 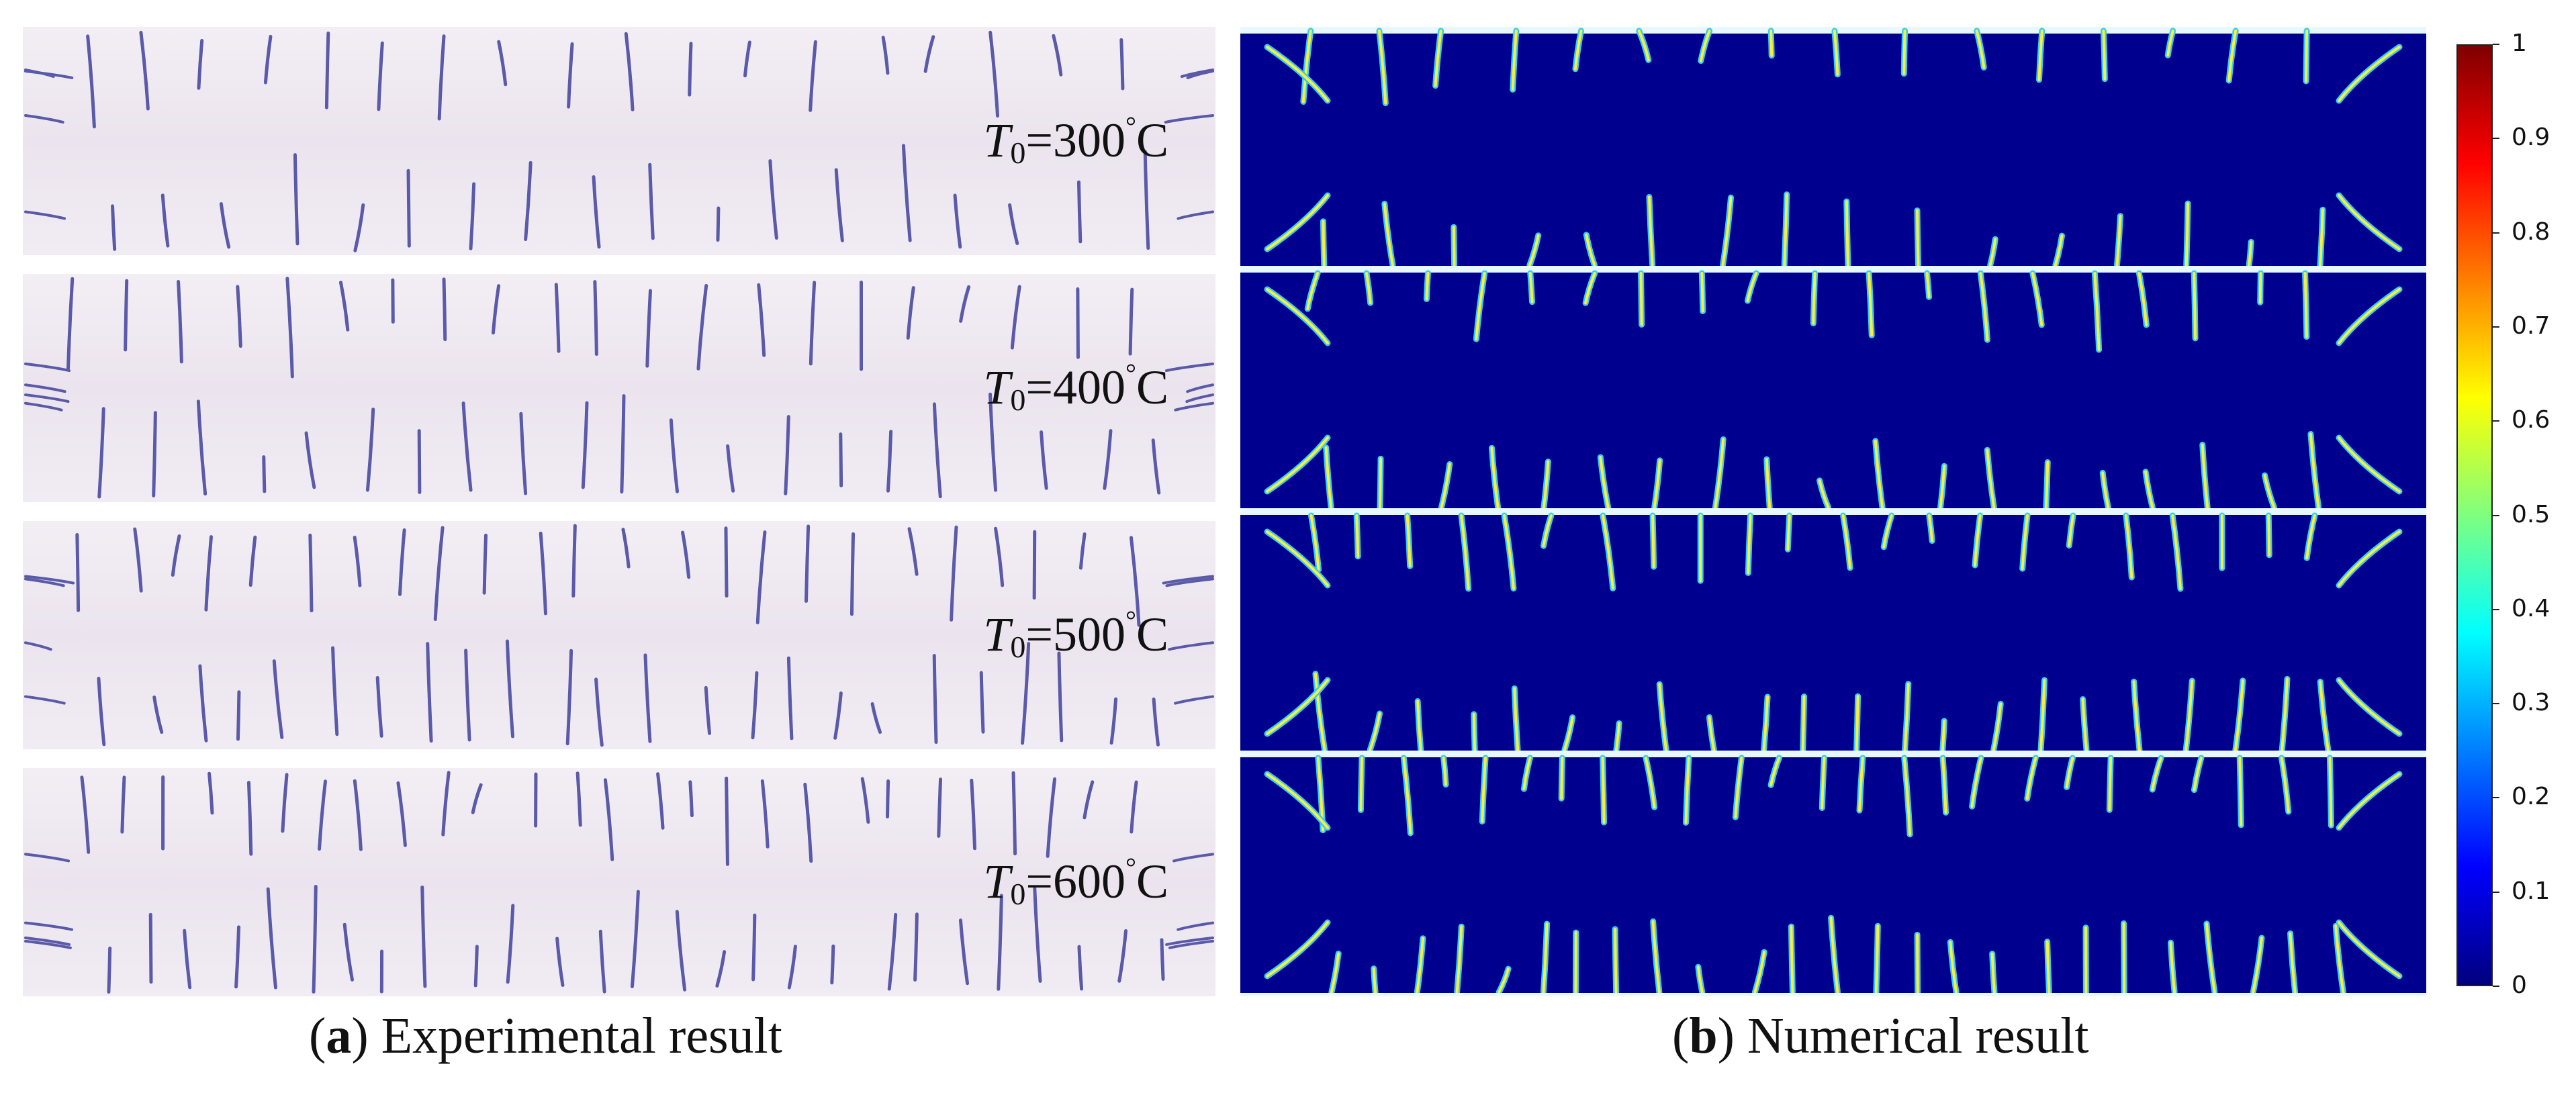 I want to click on crack-pattern, so click(x=619, y=388).